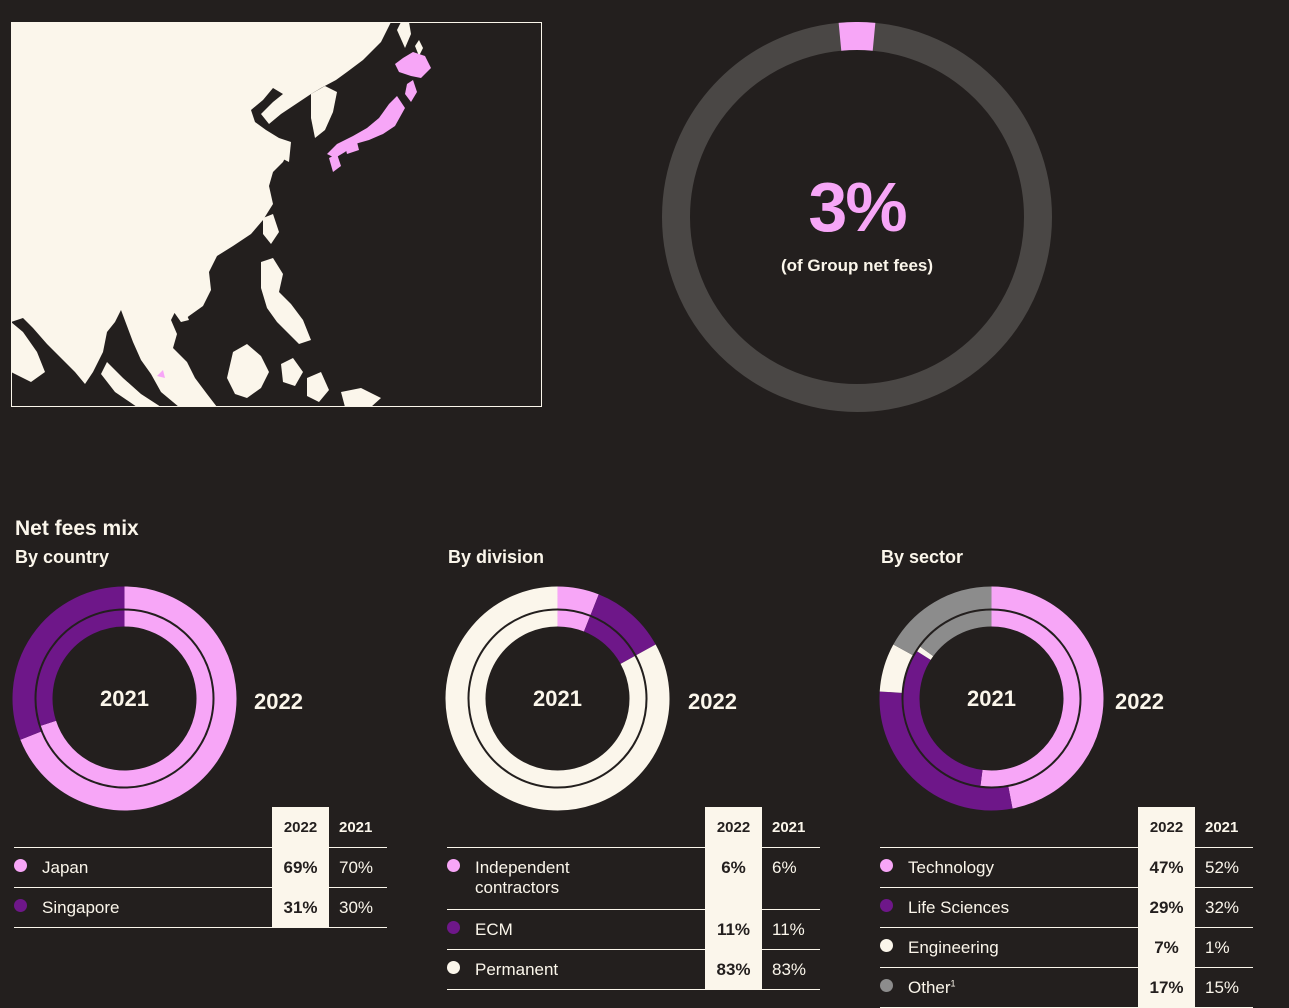 This screenshot has width=1289, height=1008. What do you see at coordinates (300, 907) in the screenshot?
I see `value-2022: 31%` at bounding box center [300, 907].